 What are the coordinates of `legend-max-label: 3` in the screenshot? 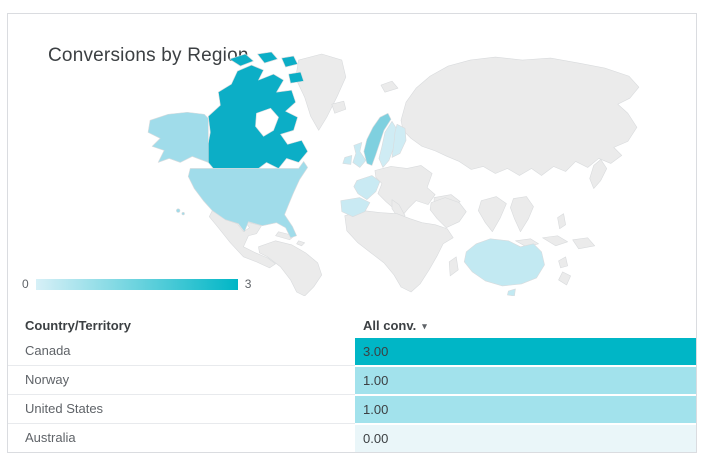 It's located at (248, 284).